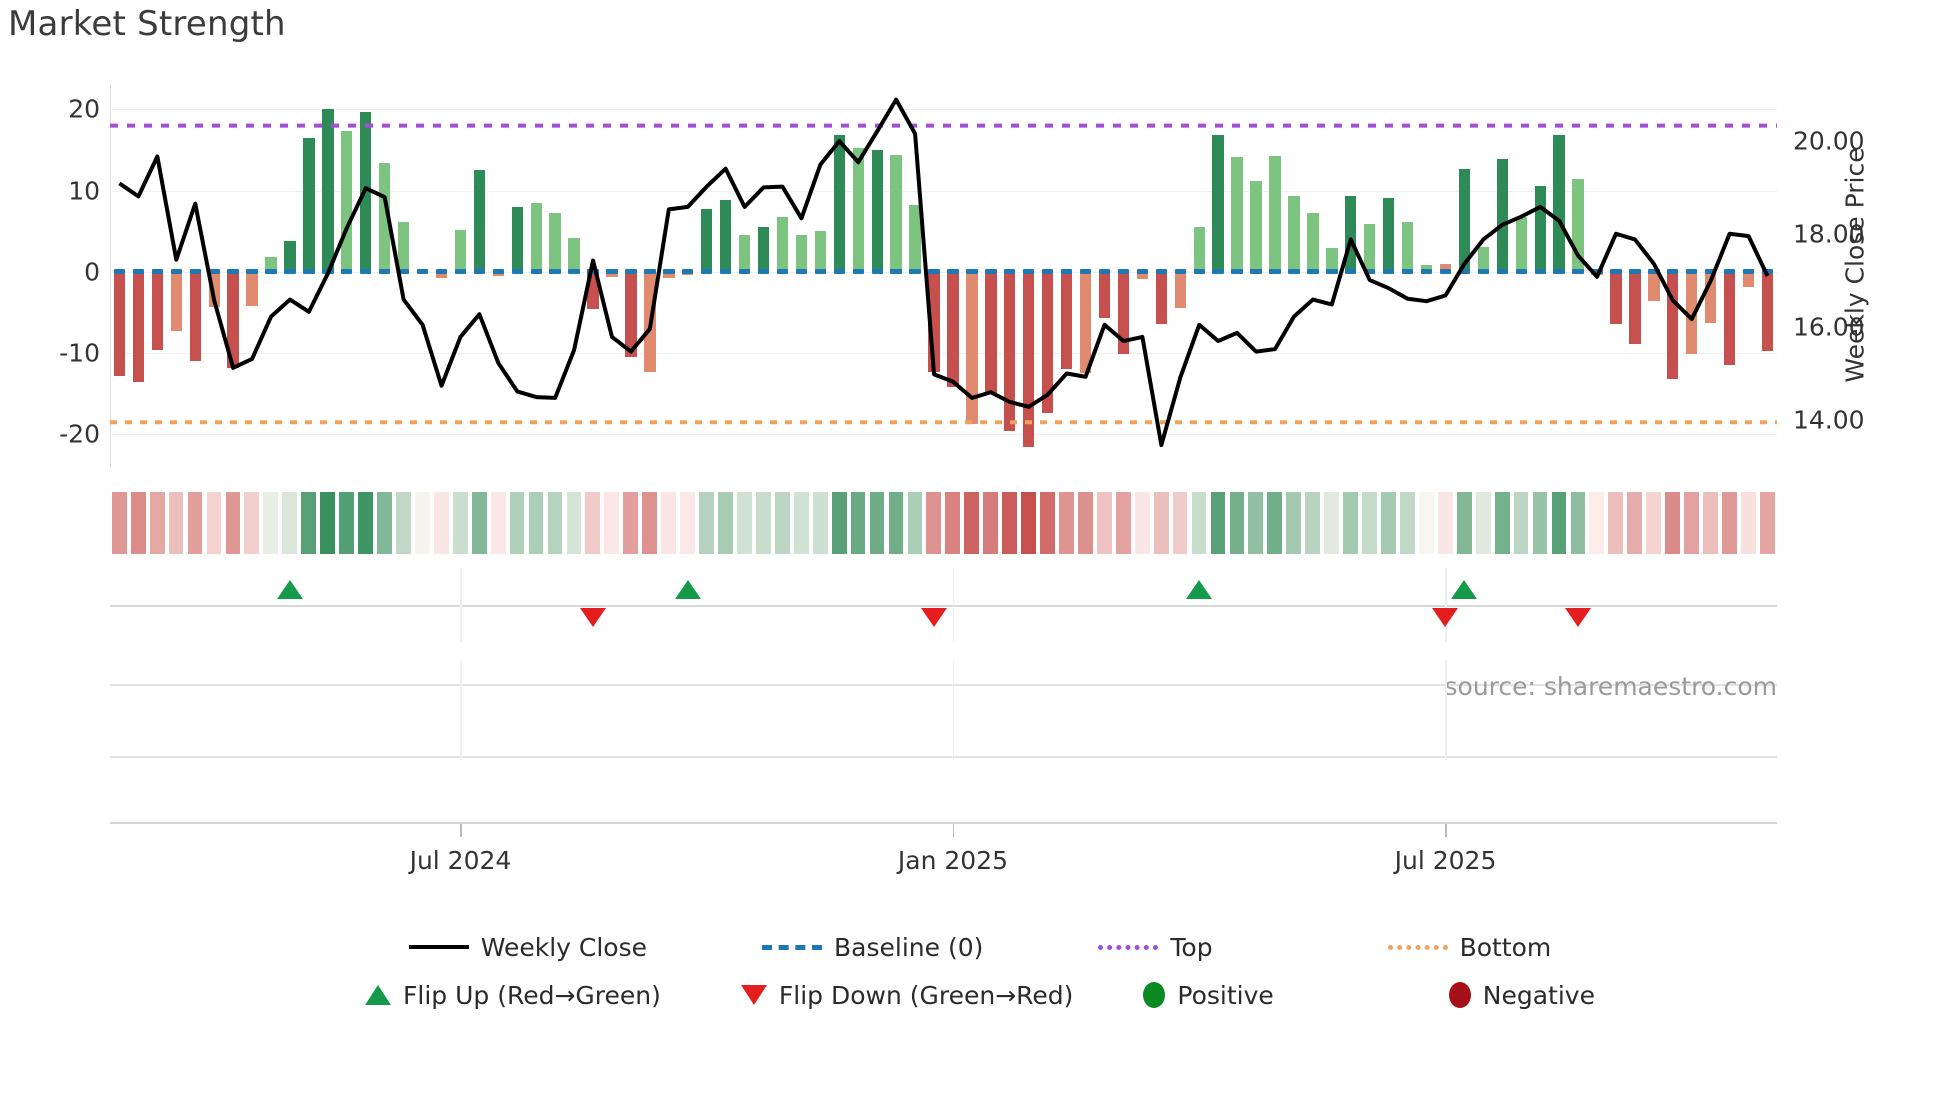 This screenshot has width=1960, height=1102. Describe the element at coordinates (92, 272) in the screenshot. I see `y-tick-label-left: 0` at that location.